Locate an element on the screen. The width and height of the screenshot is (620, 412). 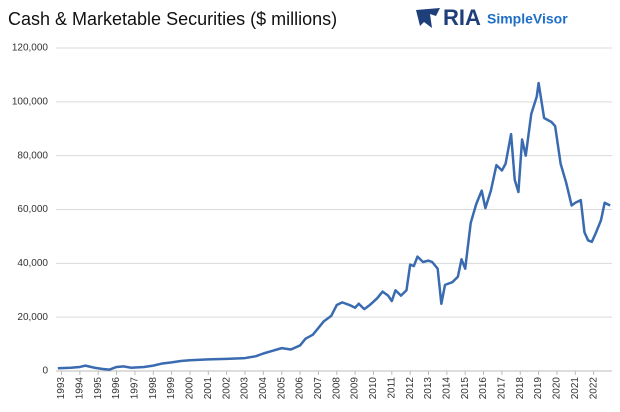
y-tick-label: 40,000 is located at coordinates (32, 263).